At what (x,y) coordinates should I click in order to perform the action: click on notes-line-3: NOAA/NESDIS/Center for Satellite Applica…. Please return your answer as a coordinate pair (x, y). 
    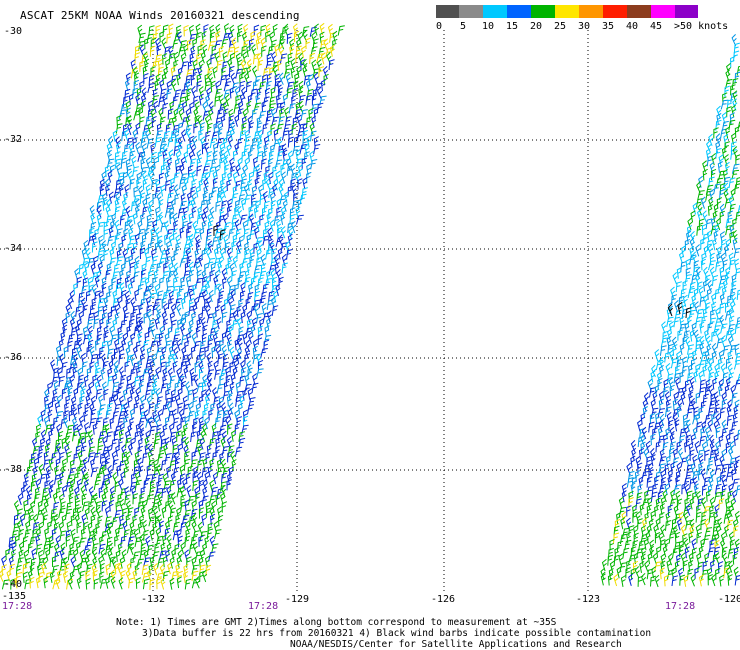
    Looking at the image, I should click on (456, 644).